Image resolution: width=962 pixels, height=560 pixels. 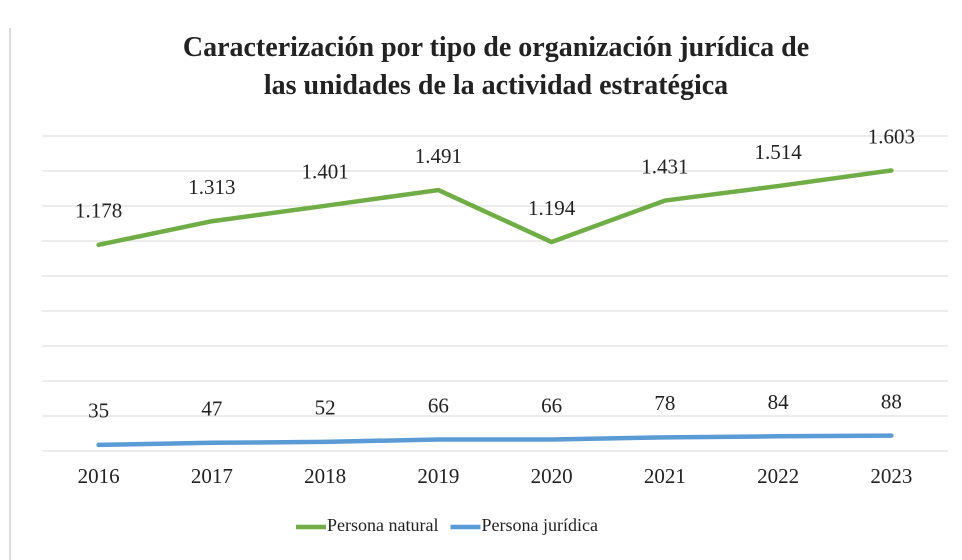 I want to click on legend-label: Persona natural, so click(x=382, y=525).